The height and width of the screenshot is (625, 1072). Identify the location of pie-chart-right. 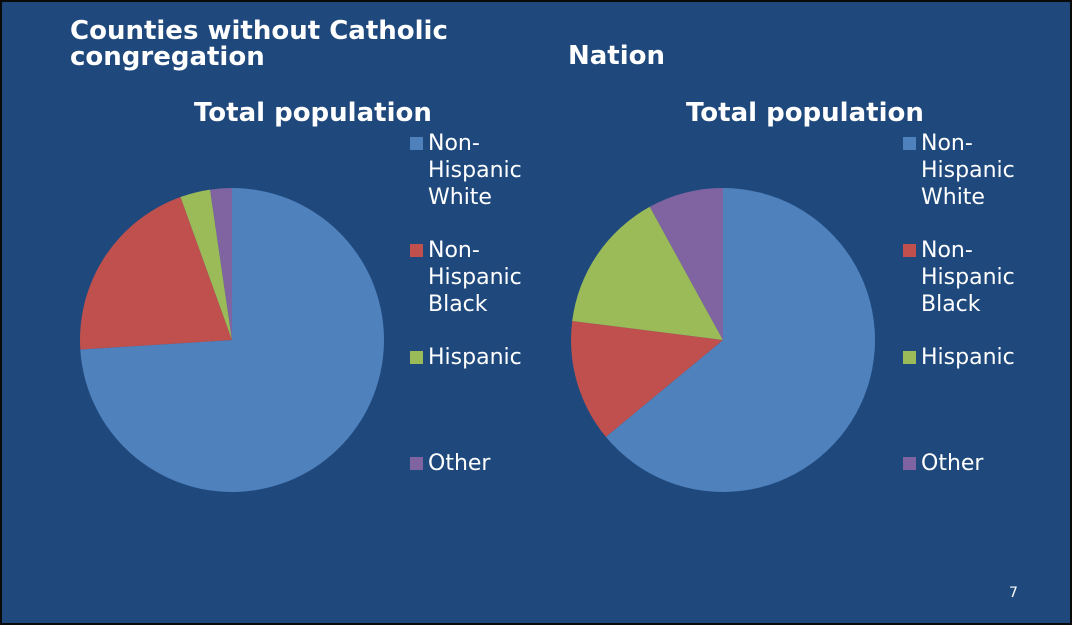
(723, 340).